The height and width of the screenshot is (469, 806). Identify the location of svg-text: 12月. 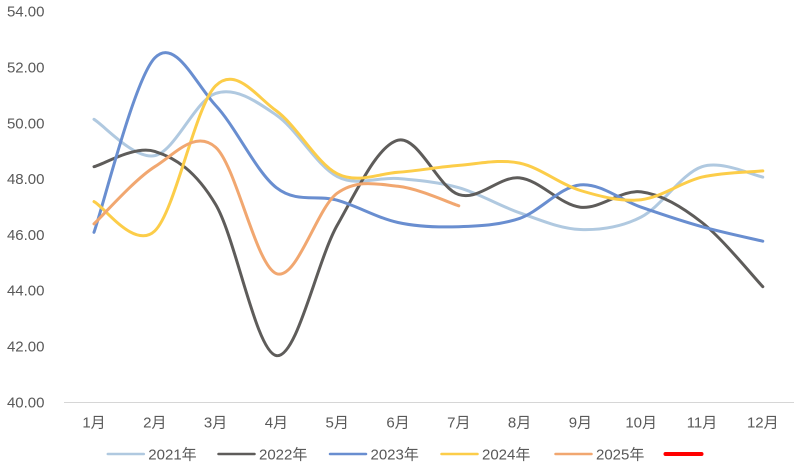
(763, 423).